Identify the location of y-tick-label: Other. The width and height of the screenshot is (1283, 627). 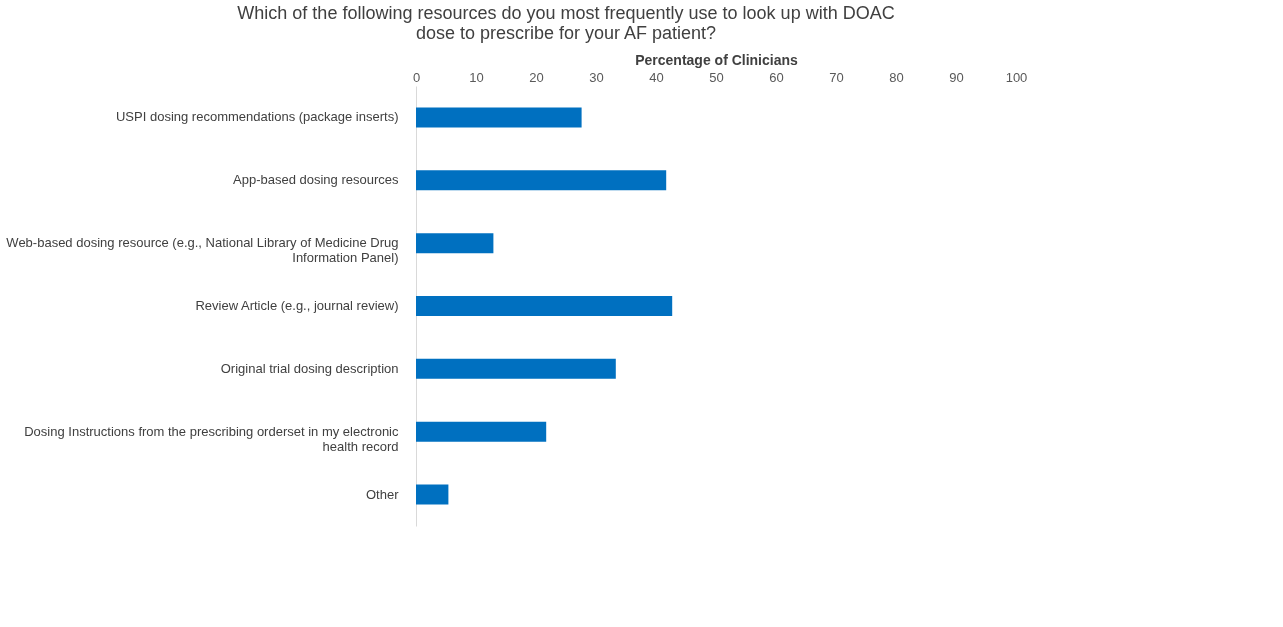
(382, 494).